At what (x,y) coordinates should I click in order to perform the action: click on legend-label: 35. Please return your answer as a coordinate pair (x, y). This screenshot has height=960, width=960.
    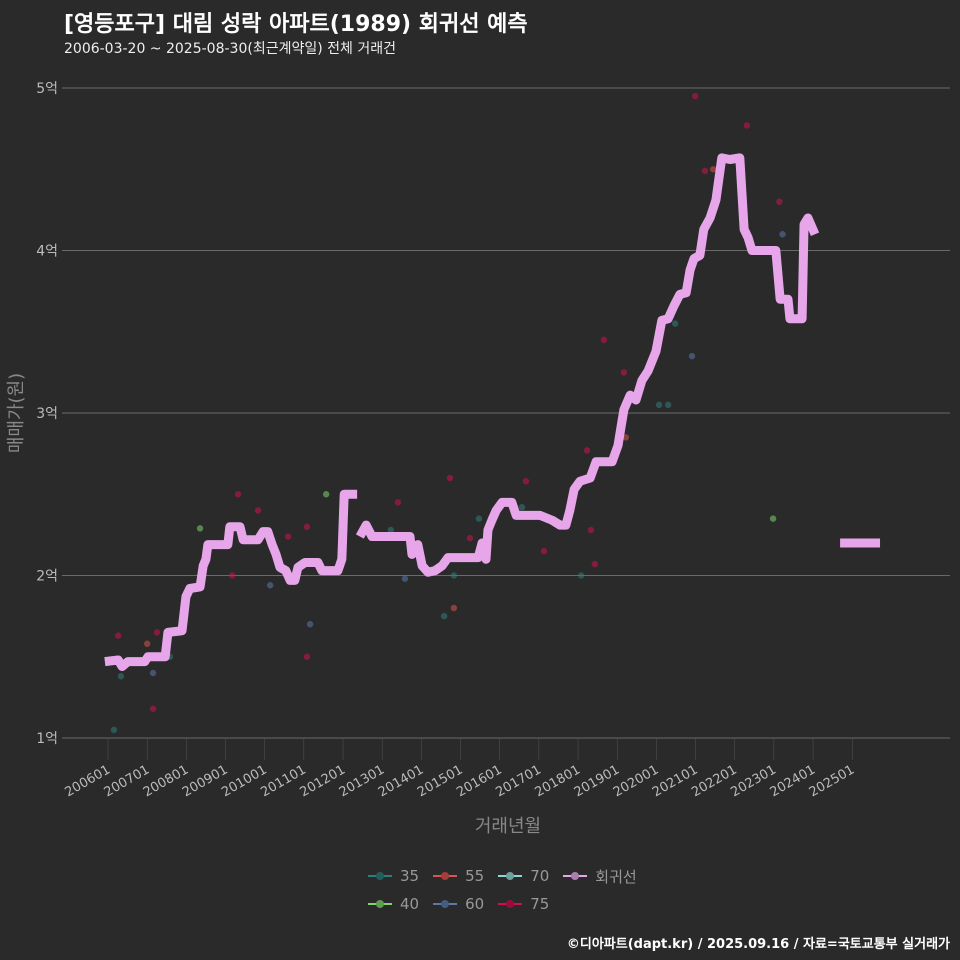
    Looking at the image, I should click on (410, 876).